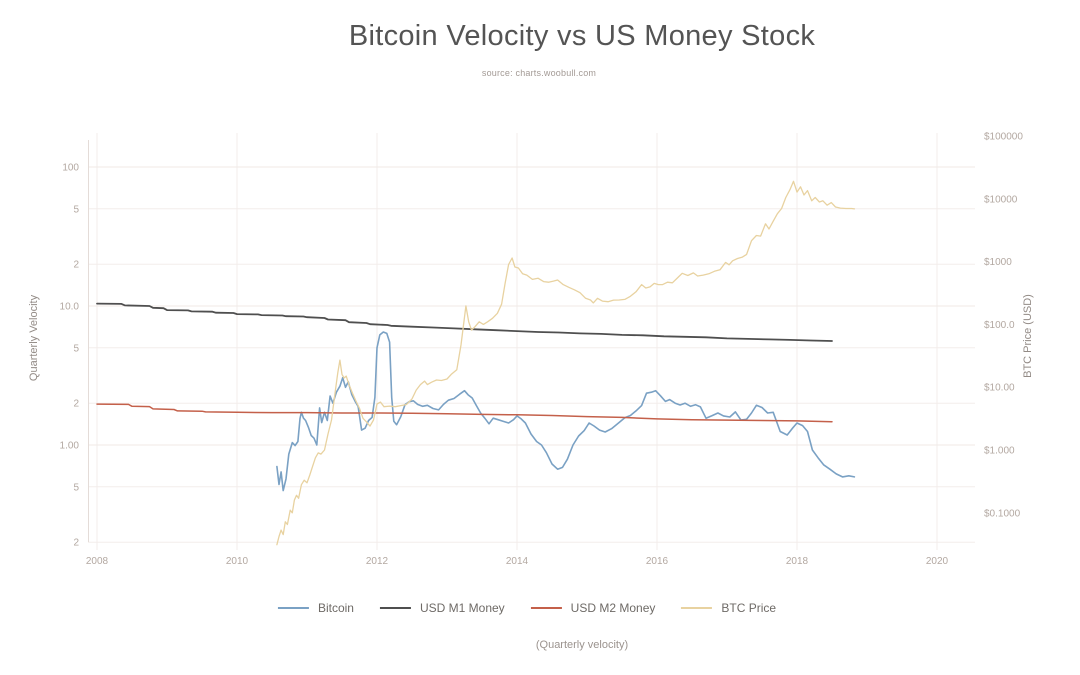 This screenshot has height=675, width=1080. What do you see at coordinates (998, 262) in the screenshot?
I see `svg-text: $1000` at bounding box center [998, 262].